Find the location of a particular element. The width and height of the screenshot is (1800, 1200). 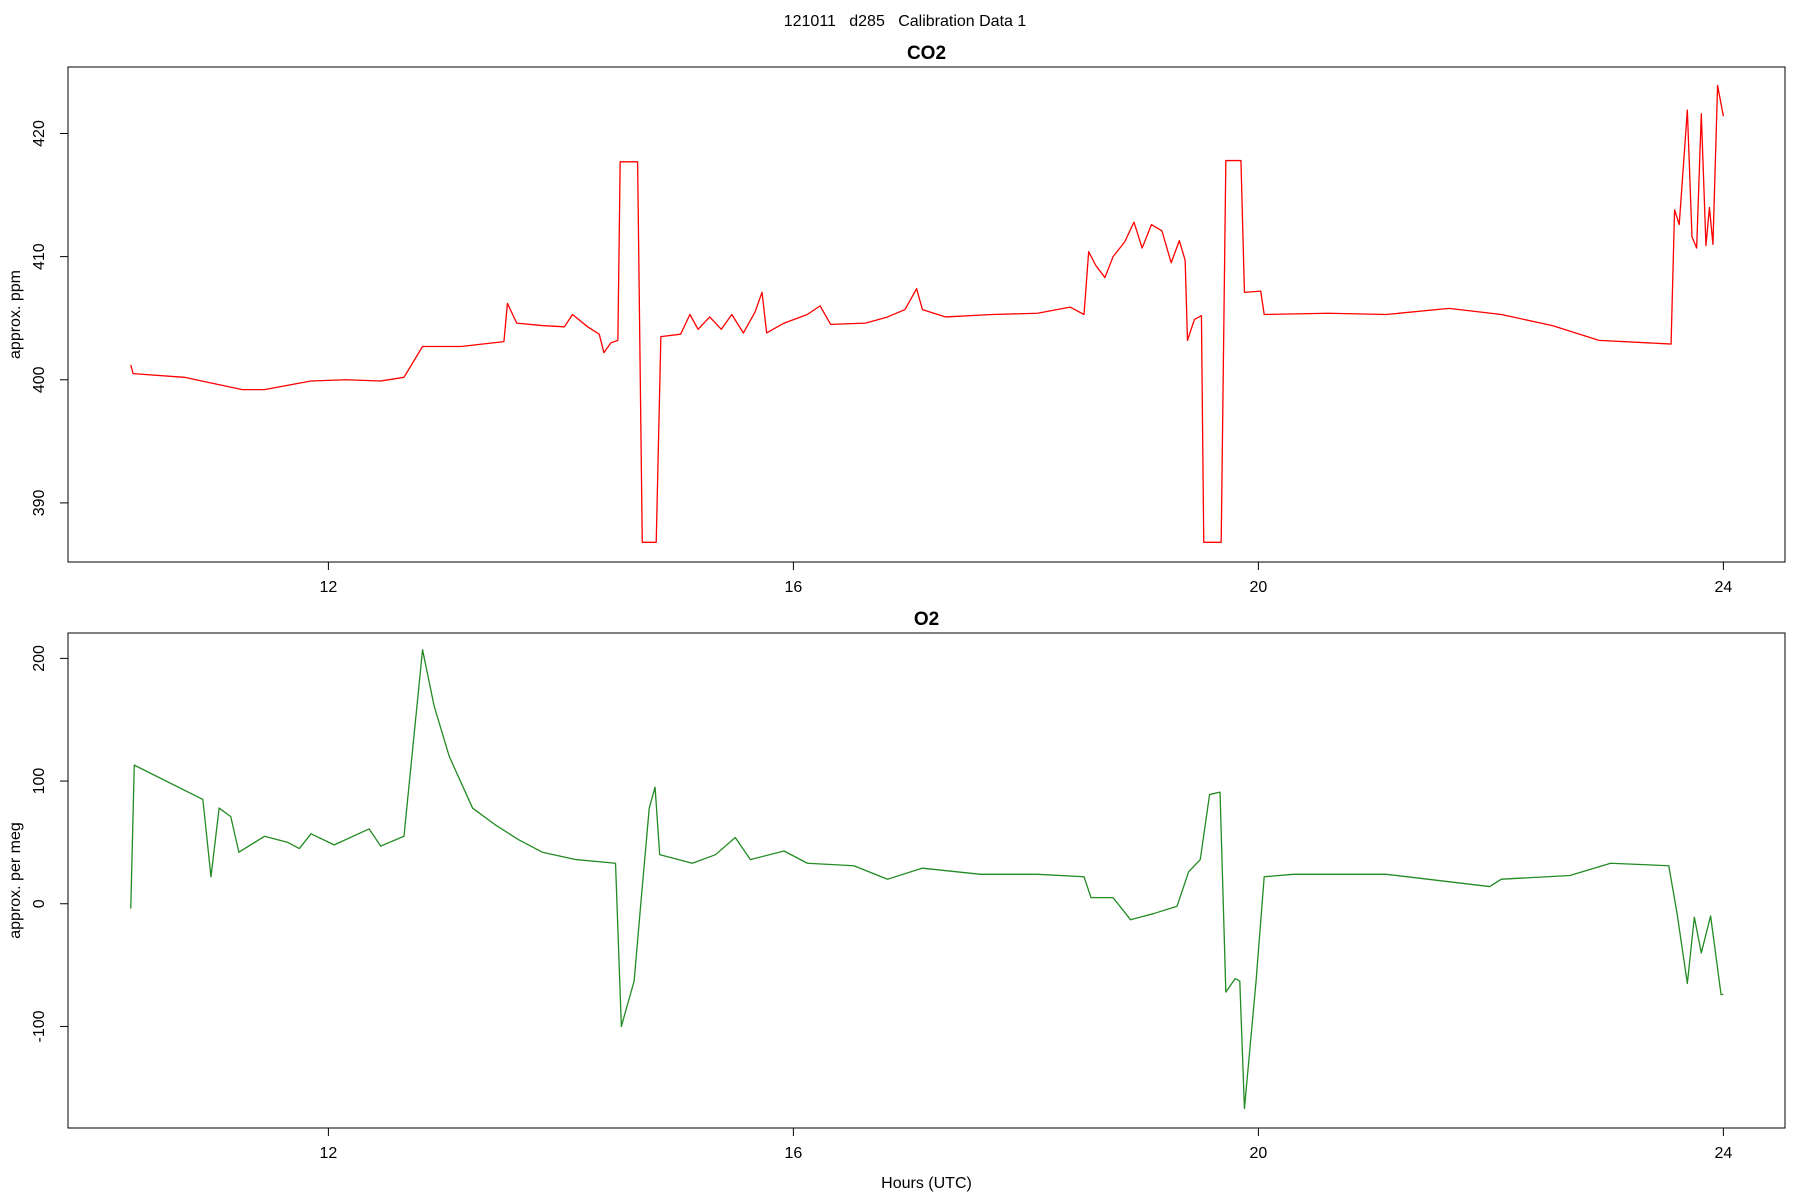

y-tick-label: -100 is located at coordinates (39, 1026).